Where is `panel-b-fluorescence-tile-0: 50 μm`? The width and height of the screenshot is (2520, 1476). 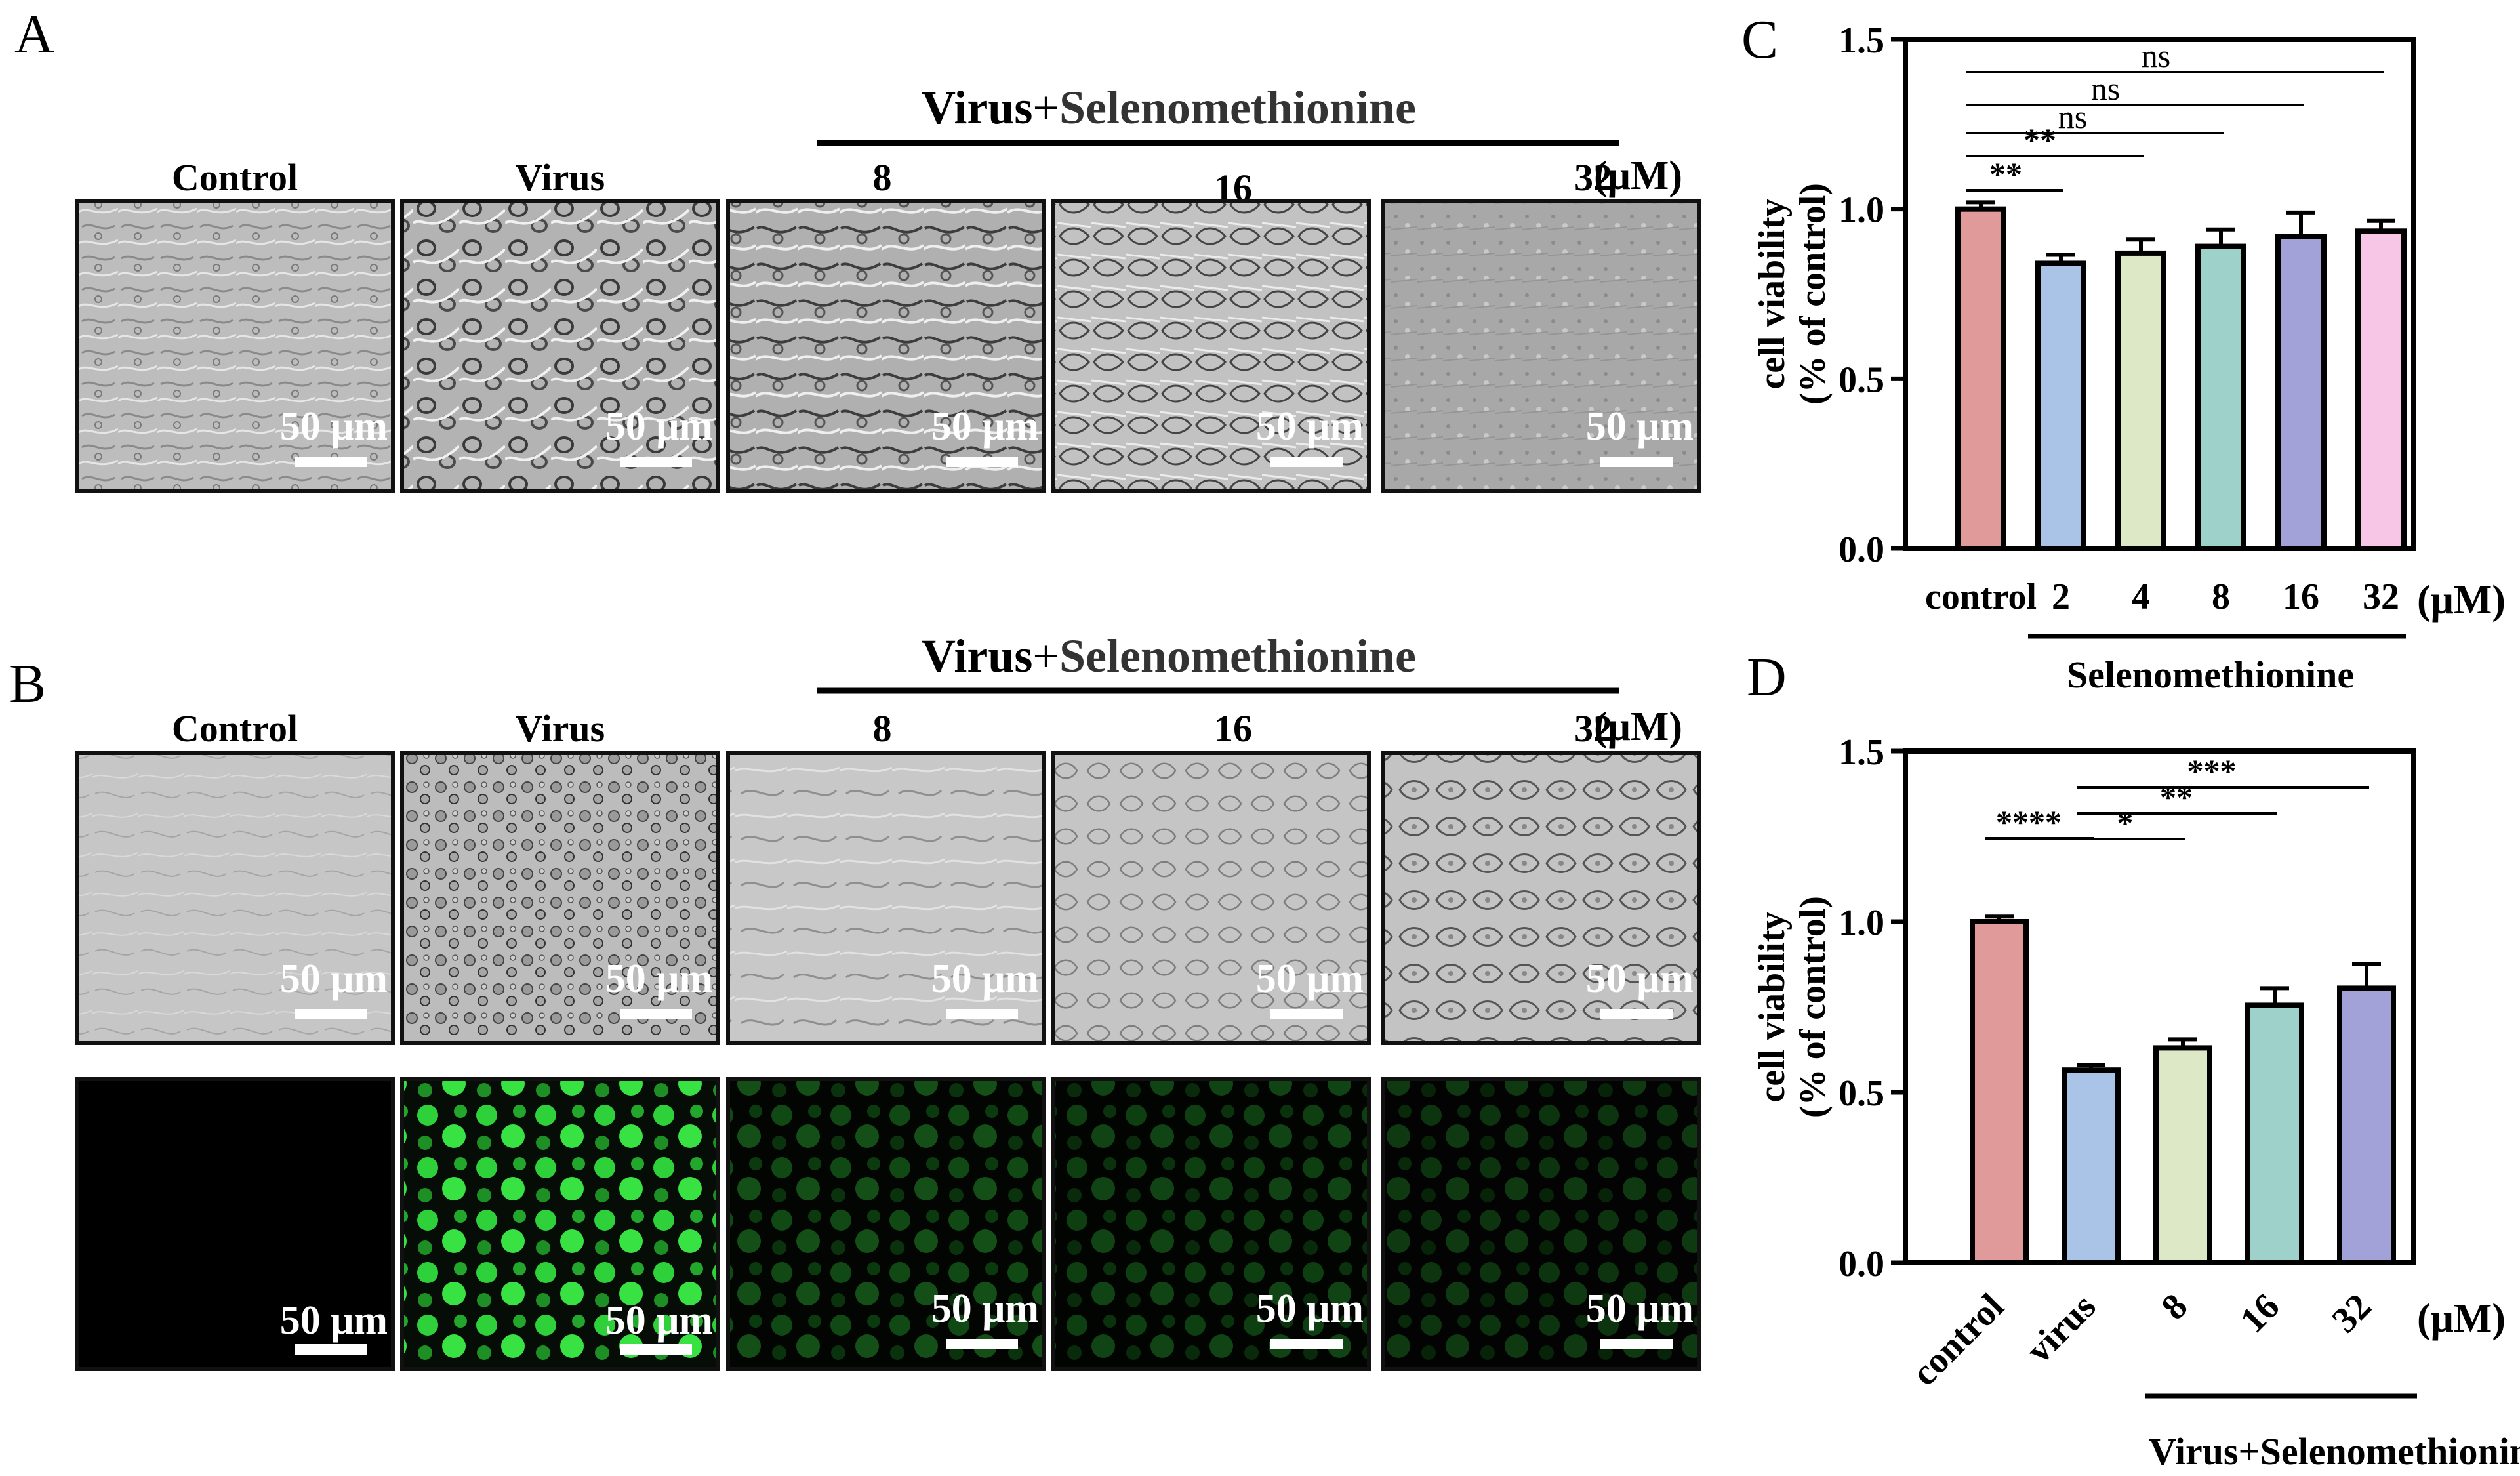
panel-b-fluorescence-tile-0: 50 μm is located at coordinates (235, 1224).